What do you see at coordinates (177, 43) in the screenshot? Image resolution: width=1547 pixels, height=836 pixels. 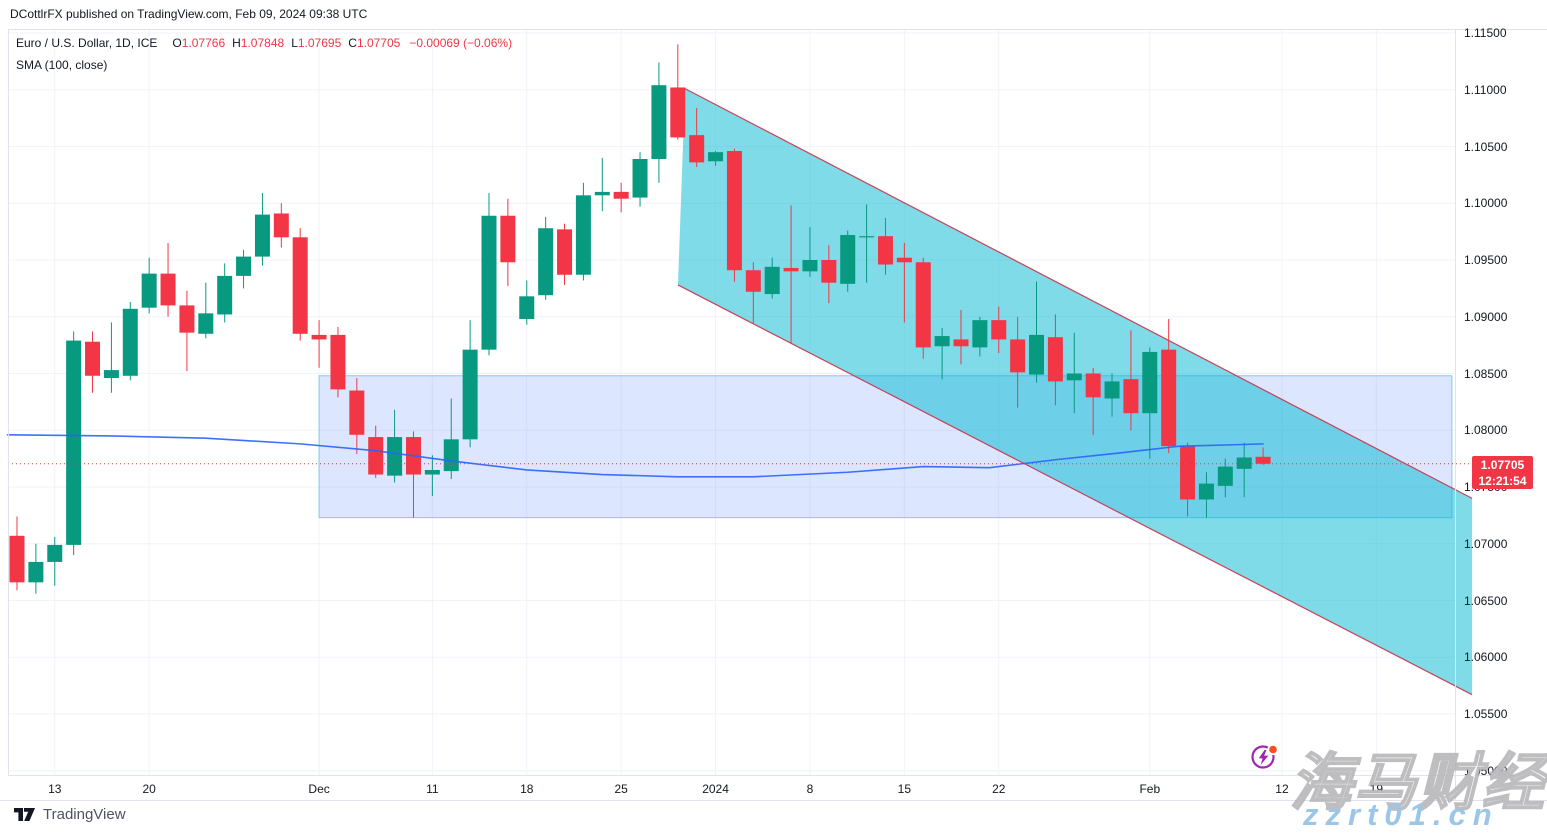 I see `ohlc-open-key: O` at bounding box center [177, 43].